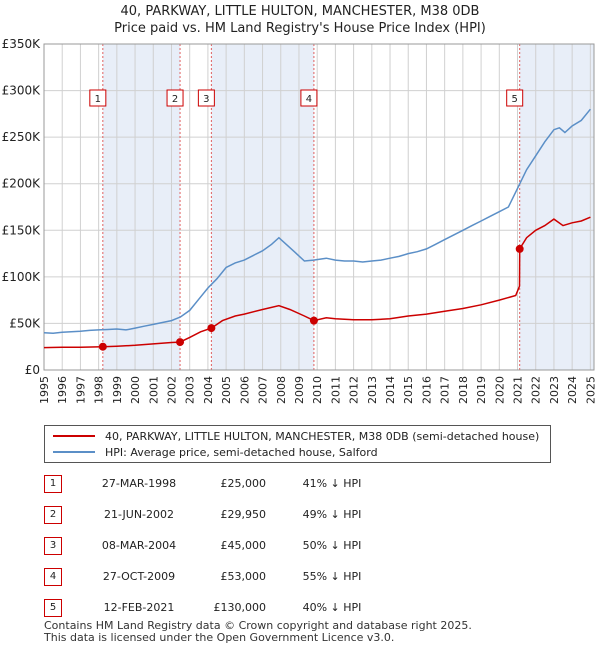 Image resolution: width=600 pixels, height=650 pixels. What do you see at coordinates (481, 390) in the screenshot?
I see `x-tick-label: 2019` at bounding box center [481, 390].